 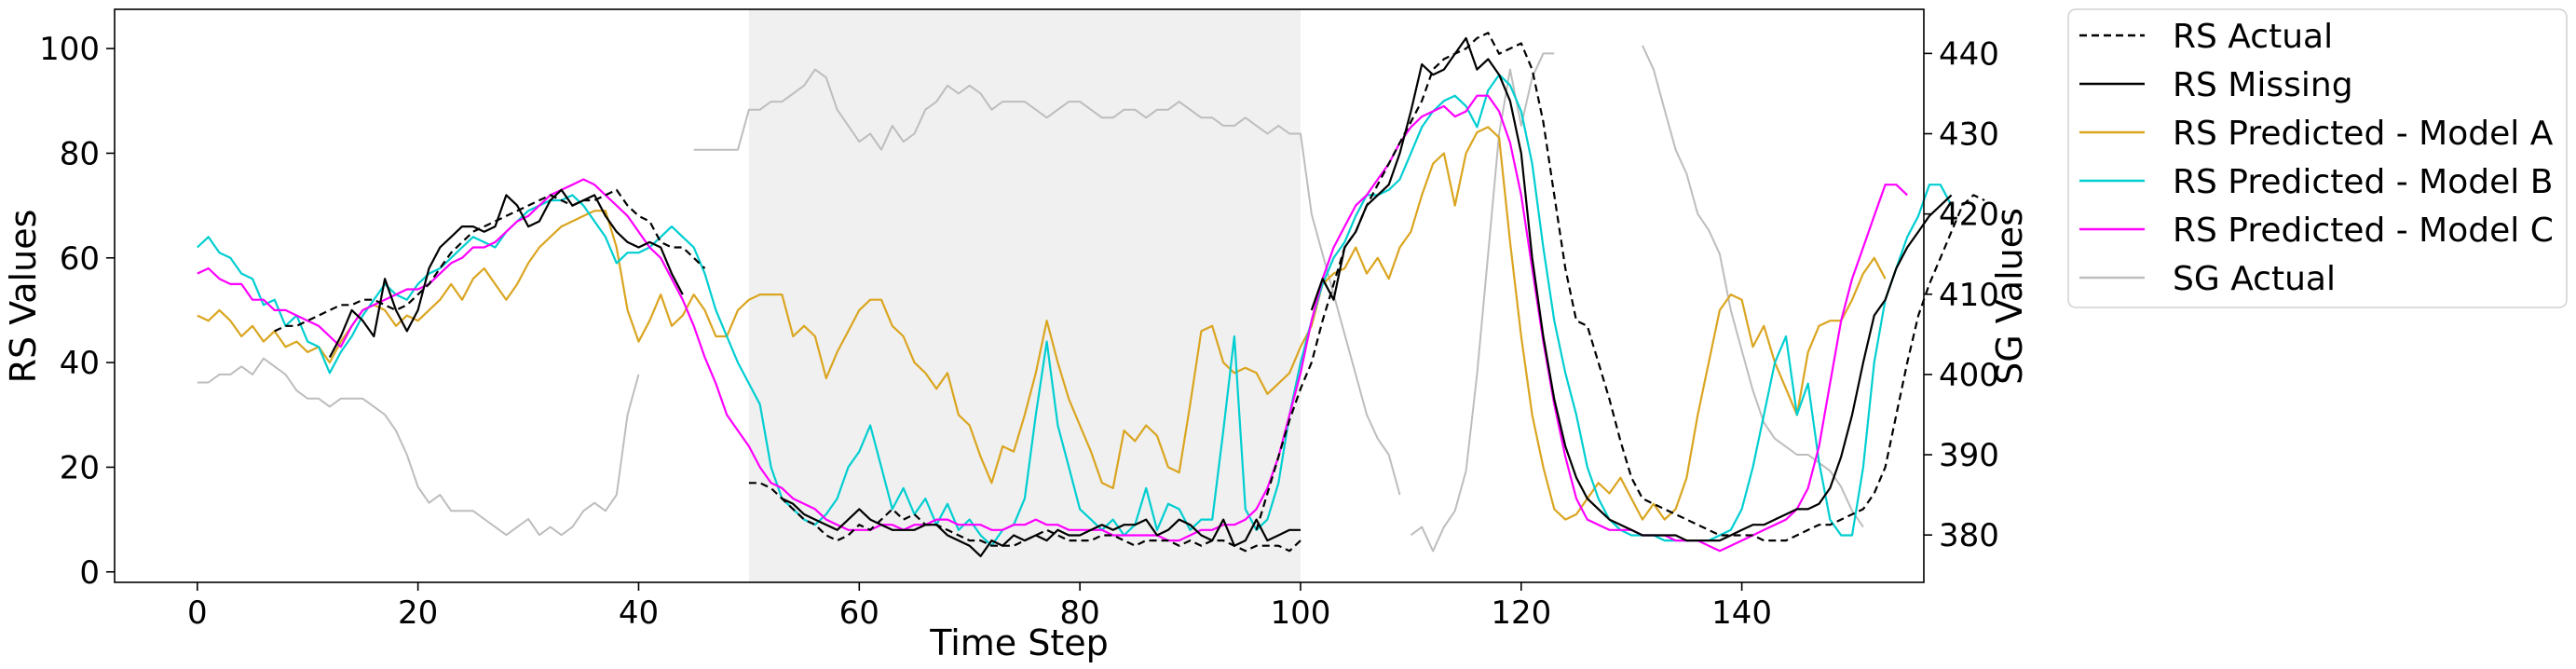 What do you see at coordinates (80, 364) in the screenshot?
I see `y-tick-label: 40` at bounding box center [80, 364].